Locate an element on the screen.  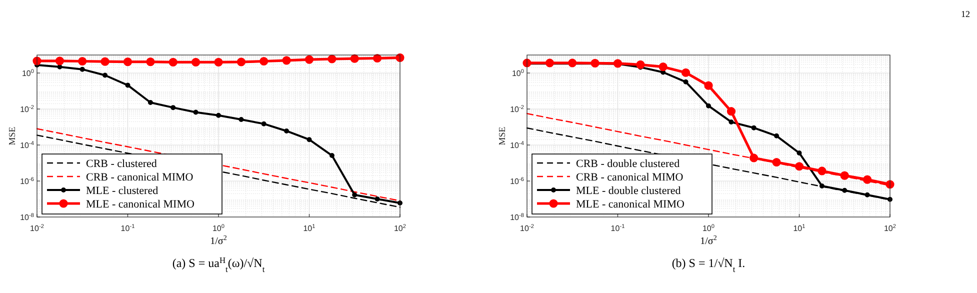
legend-label: MLE - clustered is located at coordinates (122, 191).